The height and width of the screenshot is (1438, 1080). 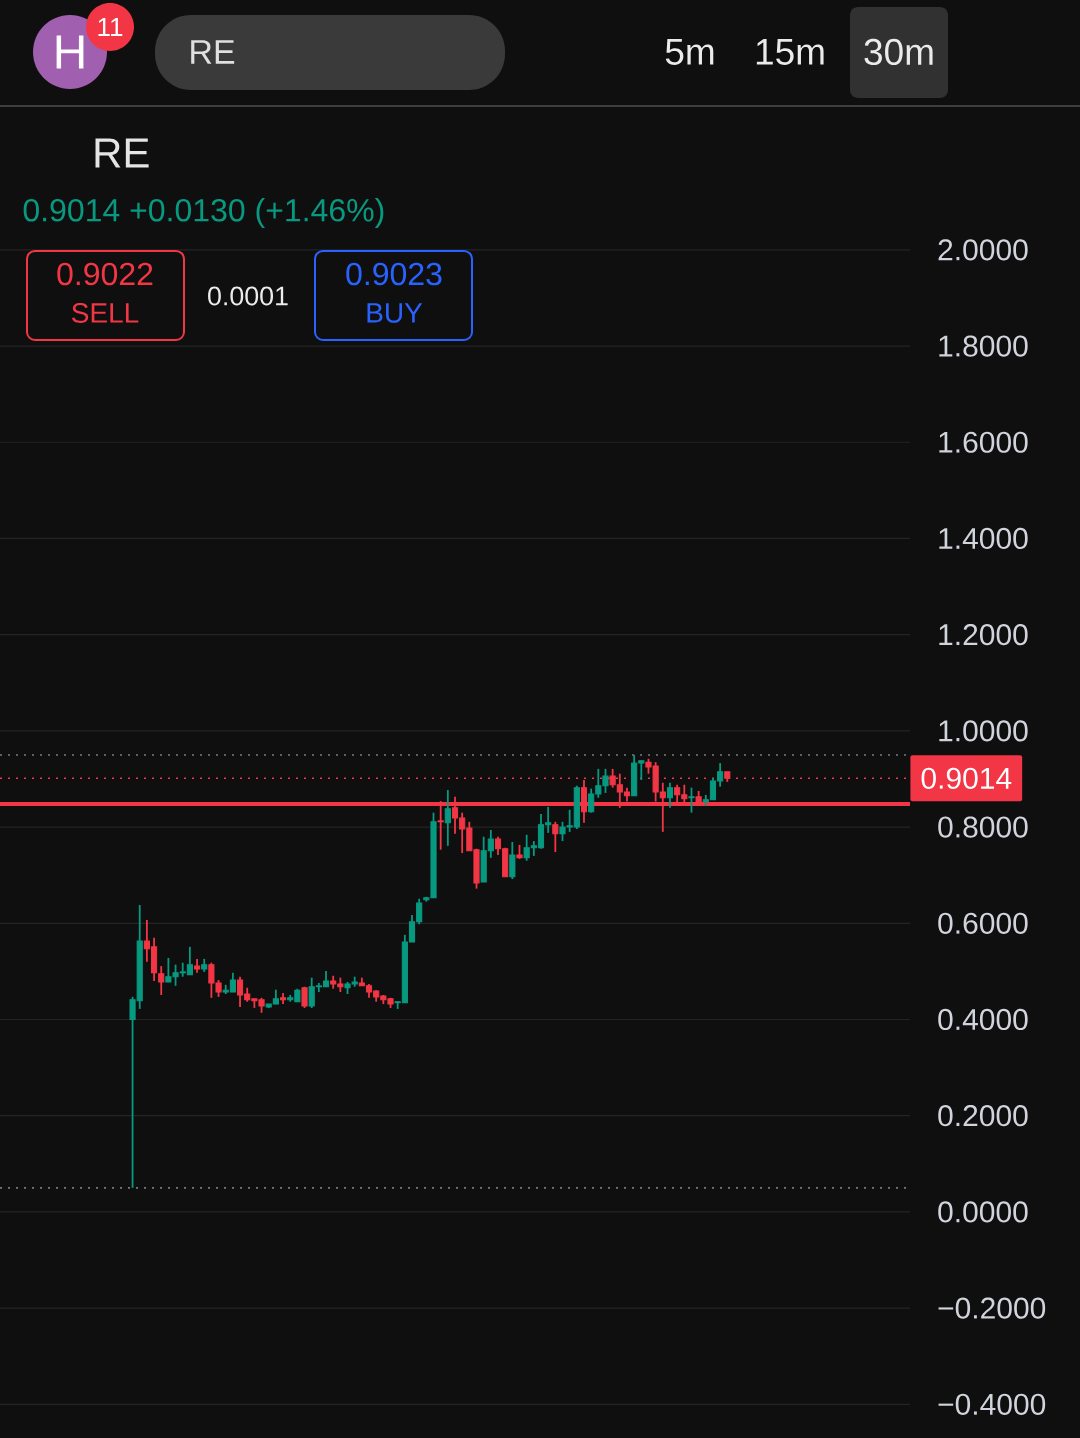 I want to click on y-tick-label: −0.2000, so click(x=992, y=1308).